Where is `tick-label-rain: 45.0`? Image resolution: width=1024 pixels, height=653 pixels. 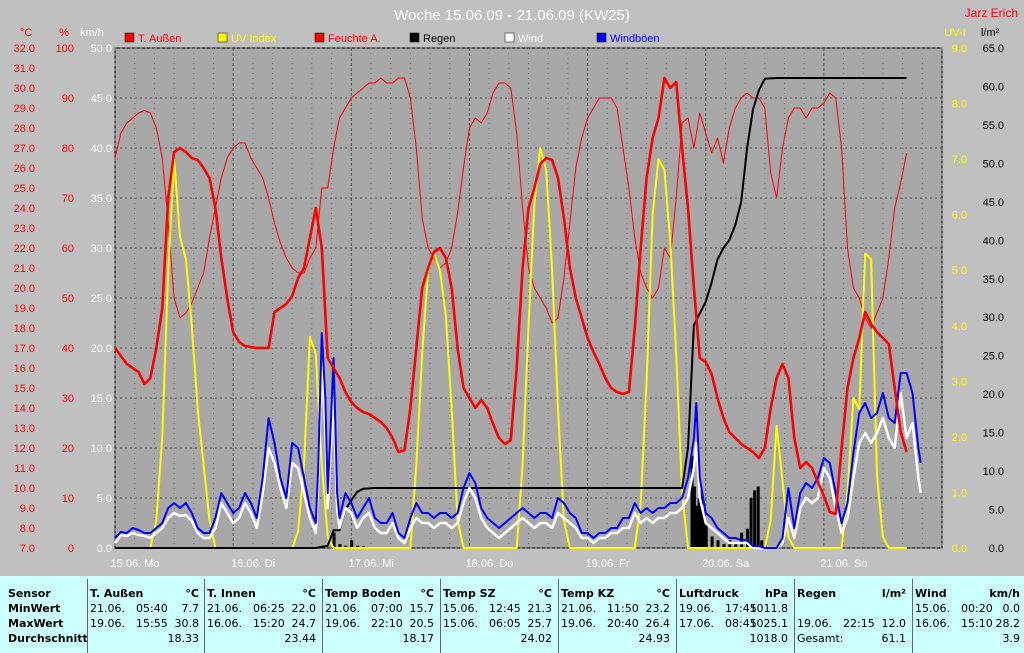
tick-label-rain: 45.0 is located at coordinates (993, 203).